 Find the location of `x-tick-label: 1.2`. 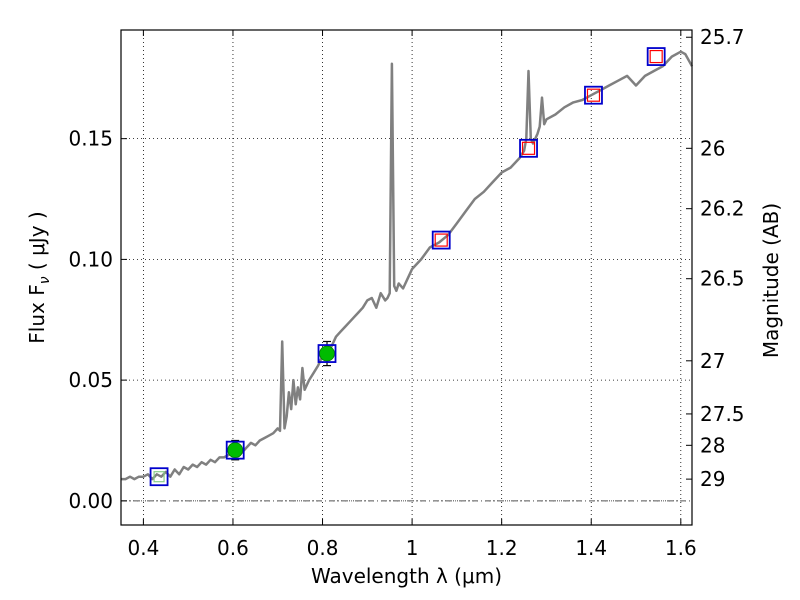

x-tick-label: 1.2 is located at coordinates (502, 548).